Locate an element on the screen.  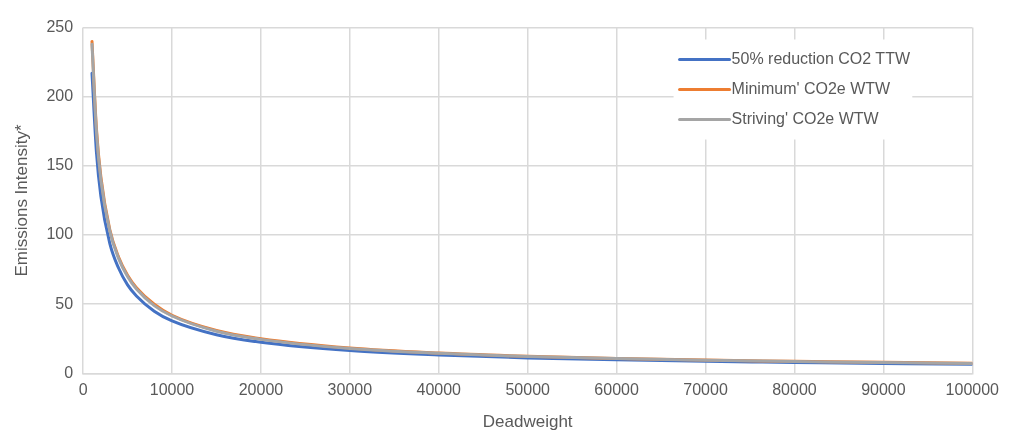
legend-label: Striving' CO2e WTW is located at coordinates (805, 119).